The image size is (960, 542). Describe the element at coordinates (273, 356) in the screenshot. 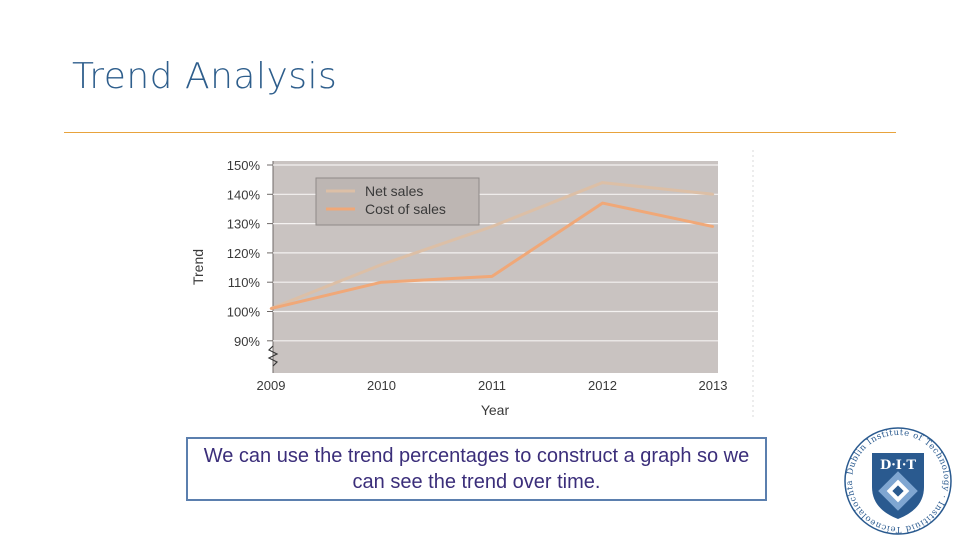

I see `y-axis-break-icon` at that location.